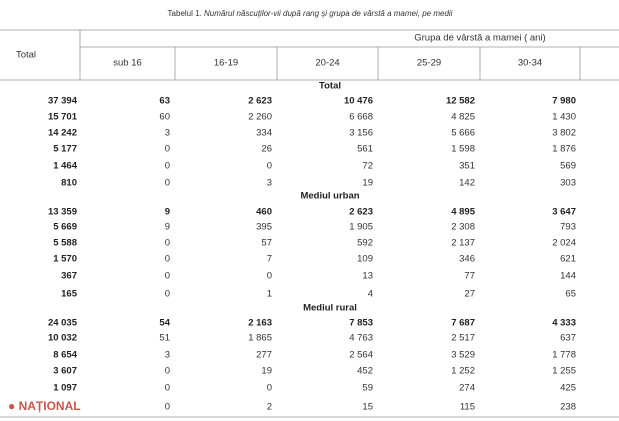  Describe the element at coordinates (266, 149) in the screenshot. I see `cell: 26` at that location.